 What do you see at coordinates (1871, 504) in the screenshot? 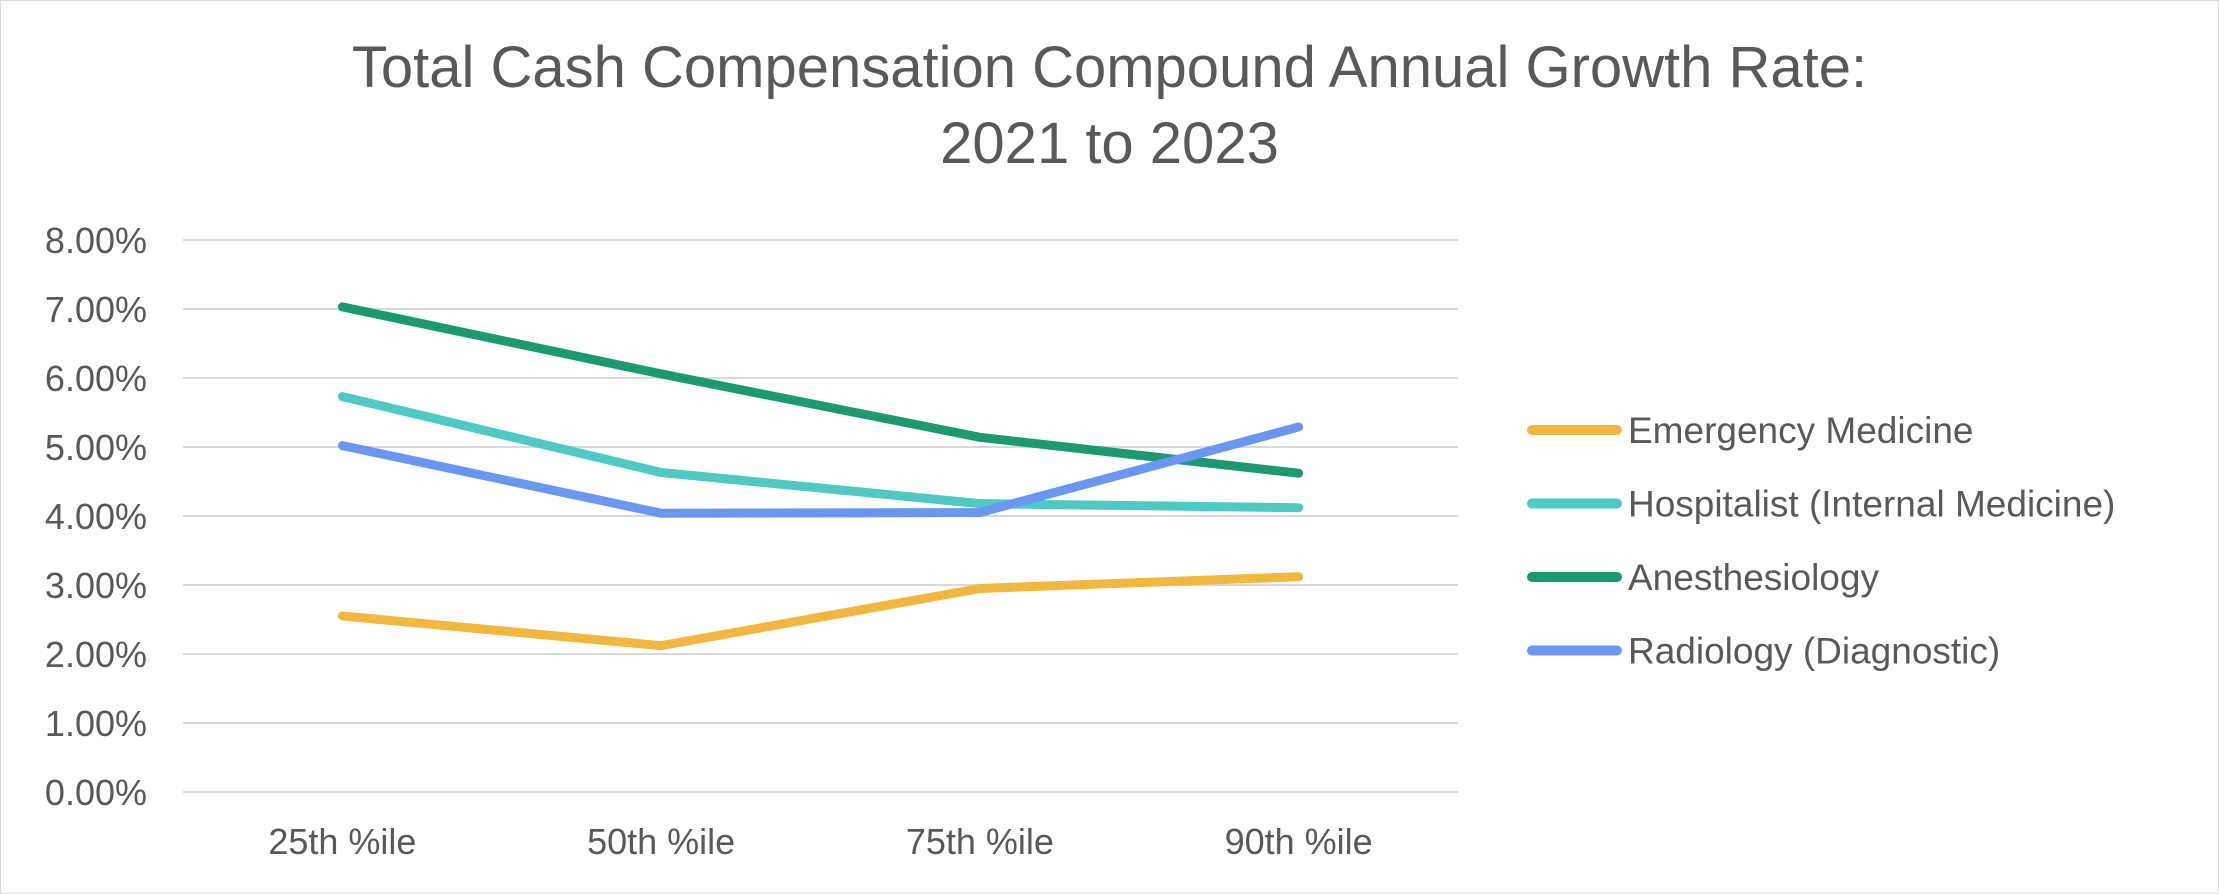
I see `legend-label: Hospitalist (Internal Medicine)` at bounding box center [1871, 504].